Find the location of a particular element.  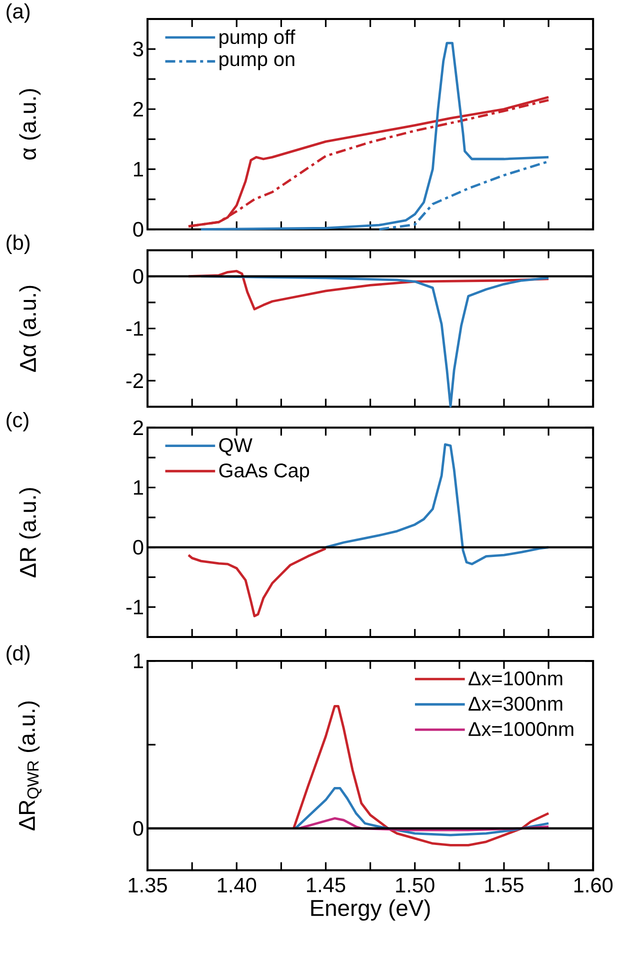

x-axis-title: Energy (eV) is located at coordinates (370, 910).